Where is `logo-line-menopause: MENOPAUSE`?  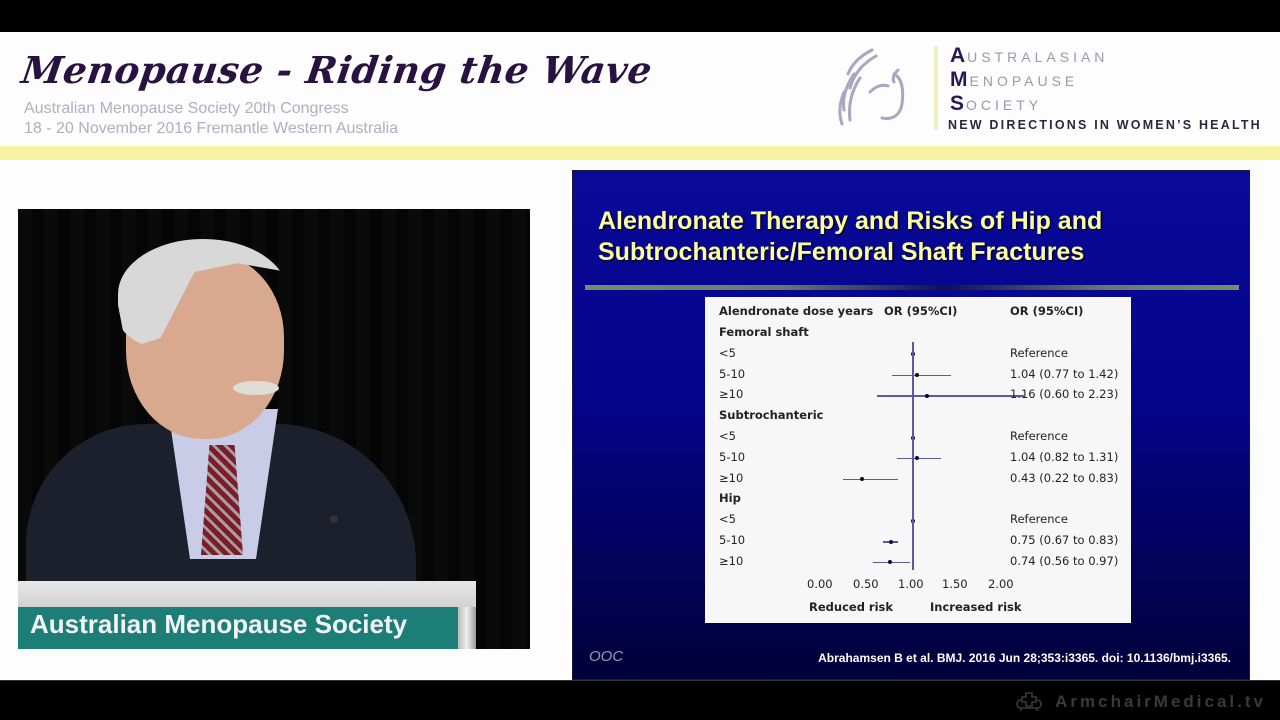 logo-line-menopause: MENOPAUSE is located at coordinates (1014, 80).